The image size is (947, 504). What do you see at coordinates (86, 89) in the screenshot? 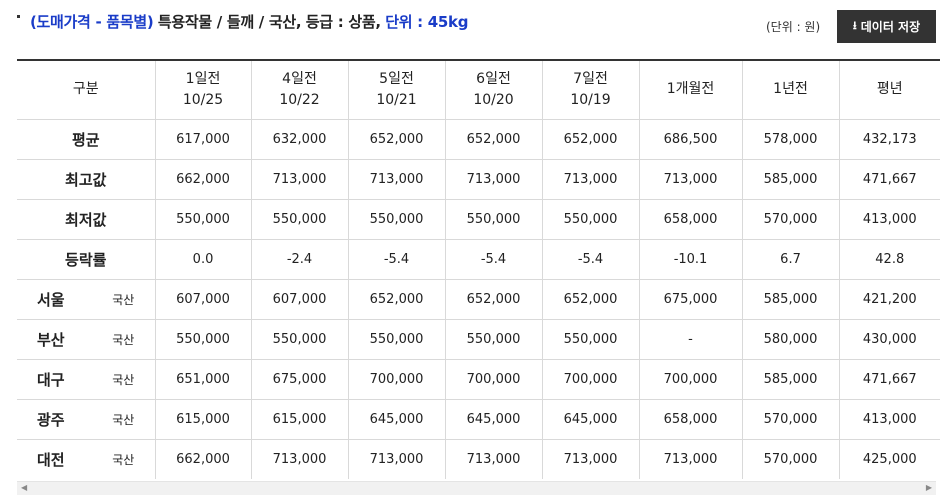
I see `header-category: 구분` at bounding box center [86, 89].